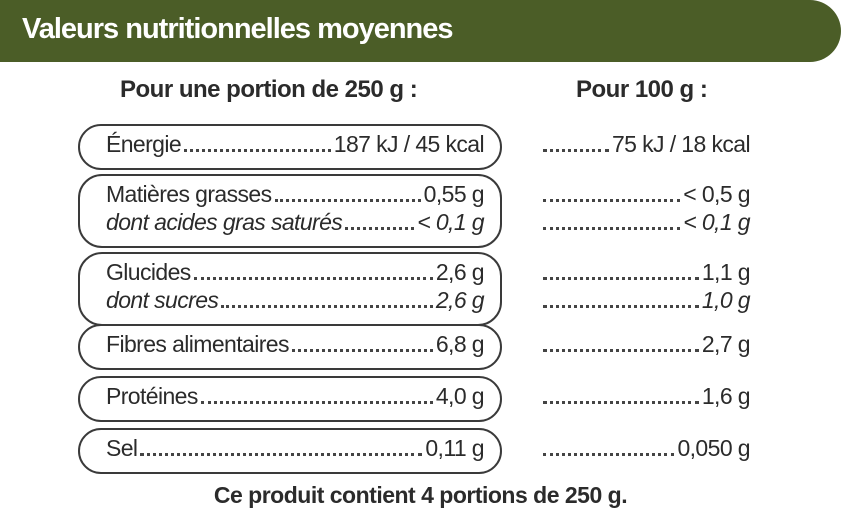 This screenshot has width=841, height=515. I want to click on portion-value: < 0,1 g, so click(450, 222).